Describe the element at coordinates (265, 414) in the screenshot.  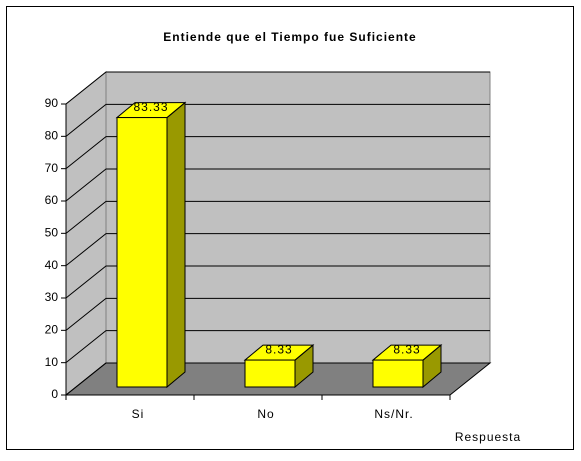
I see `x-tick-label: No` at that location.